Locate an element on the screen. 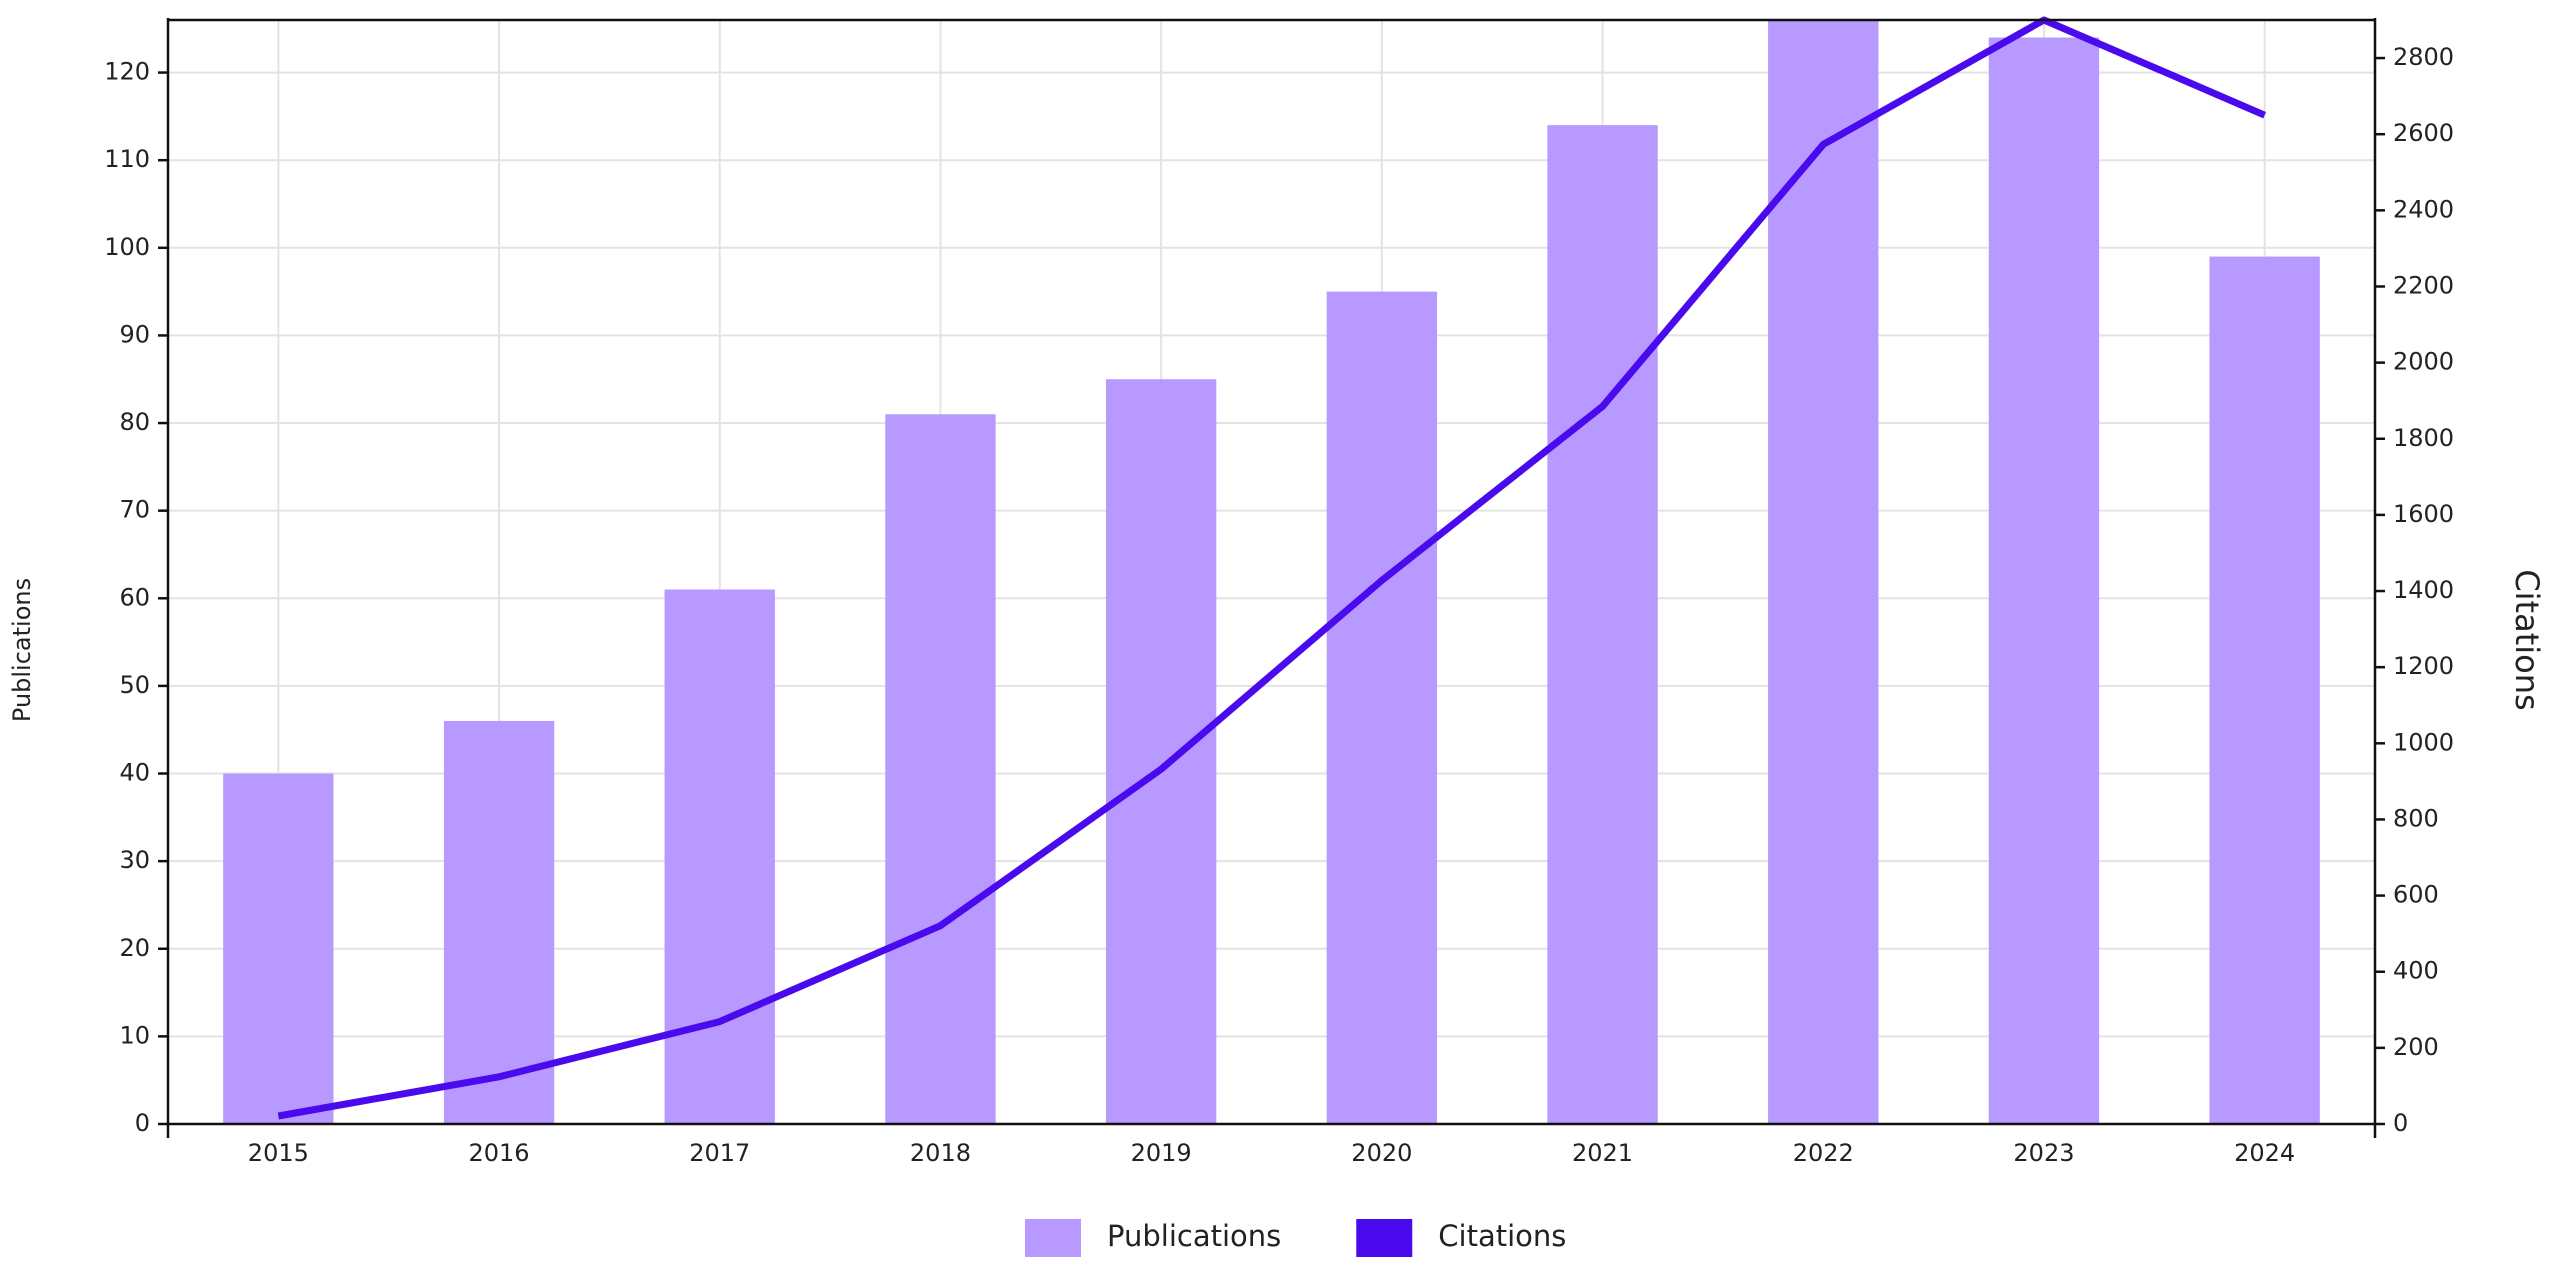 The height and width of the screenshot is (1272, 2558). y-tick-label: 110 is located at coordinates (127, 159).